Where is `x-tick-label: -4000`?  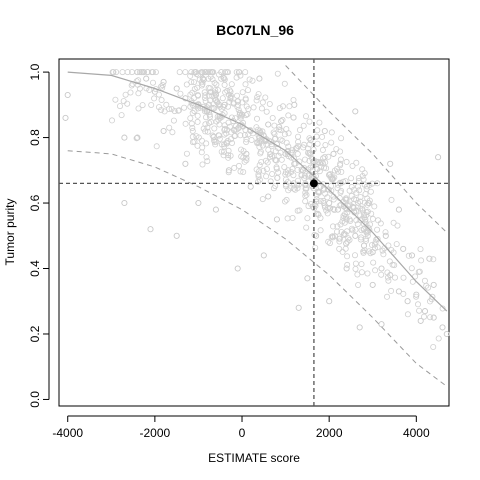 x-tick-label: -4000 is located at coordinates (67, 433).